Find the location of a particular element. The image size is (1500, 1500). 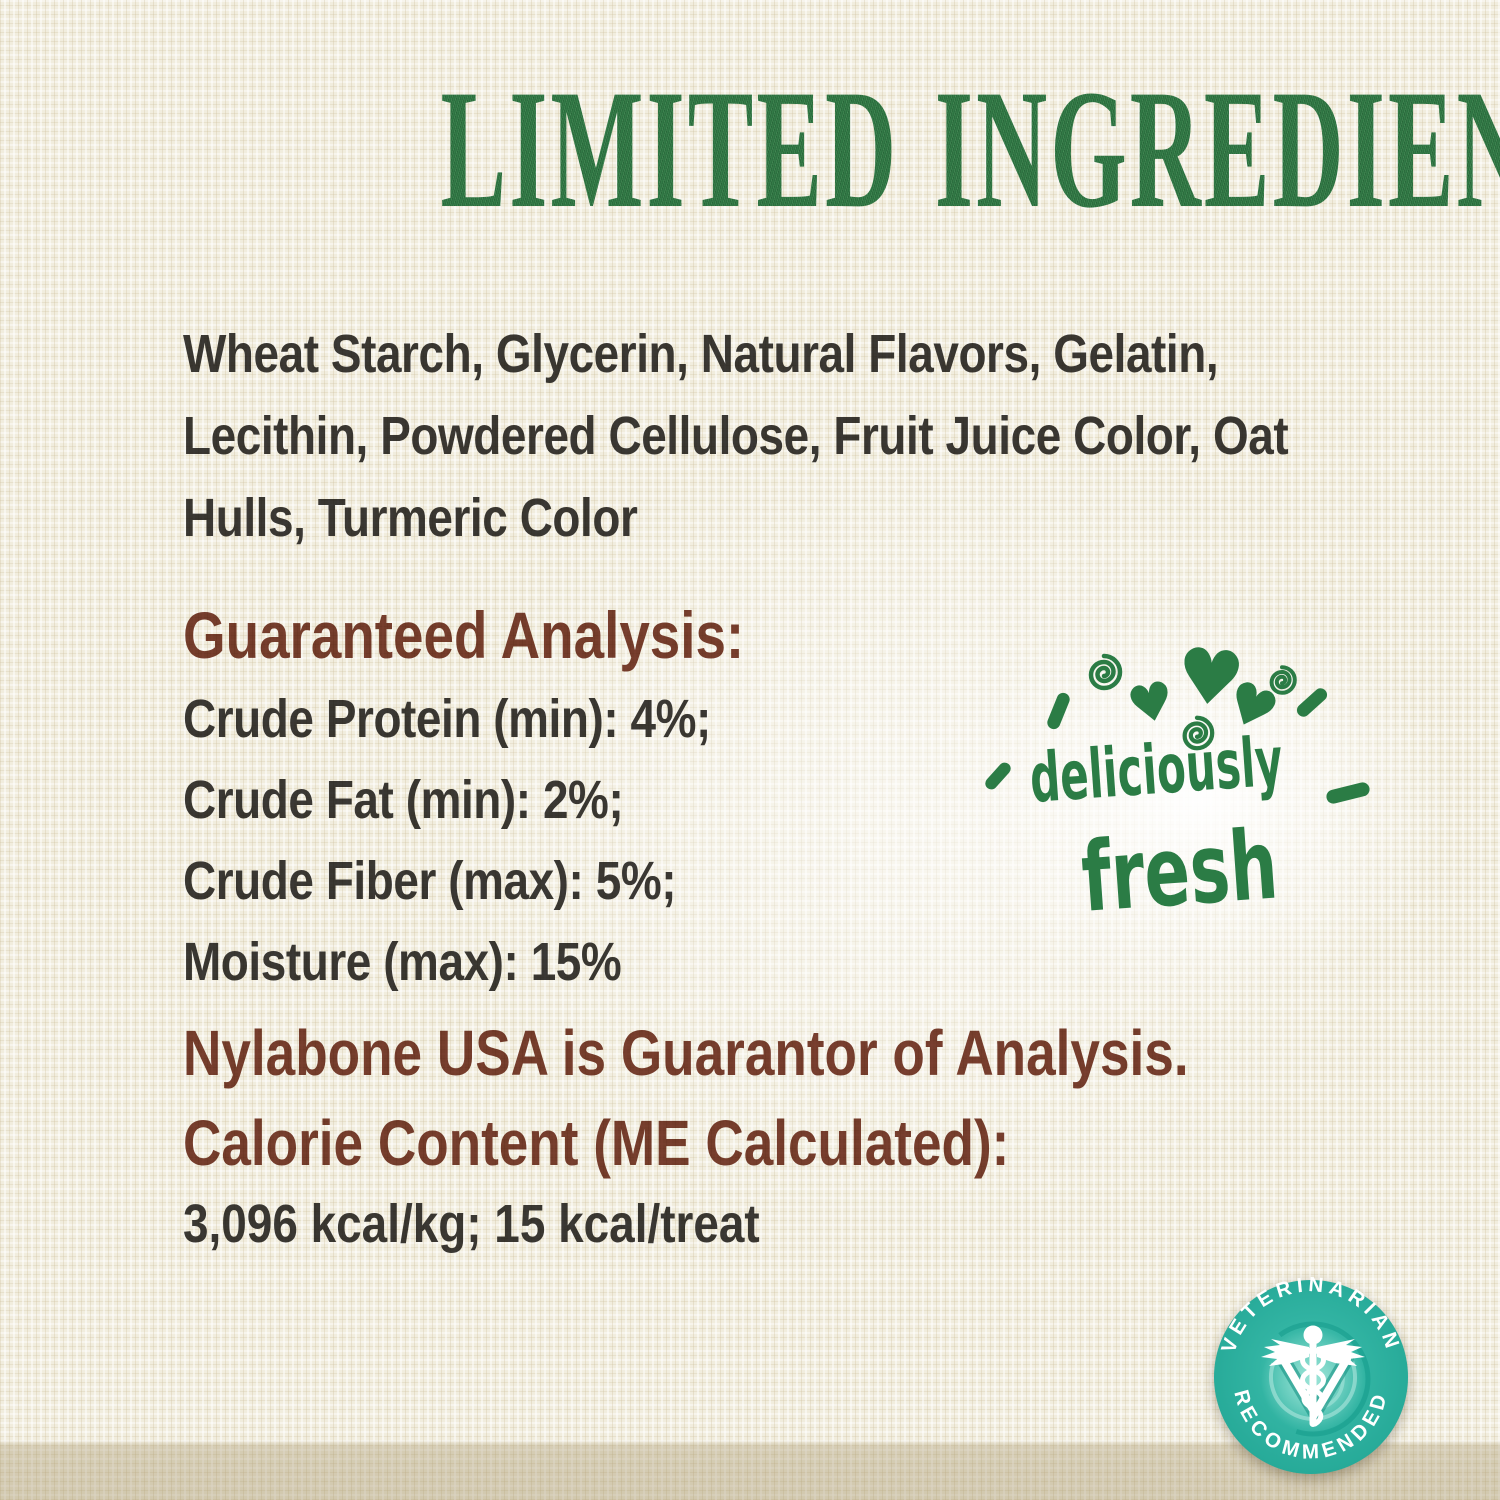

ingredients-line: Hulls, Turmeric Color is located at coordinates (410, 518).